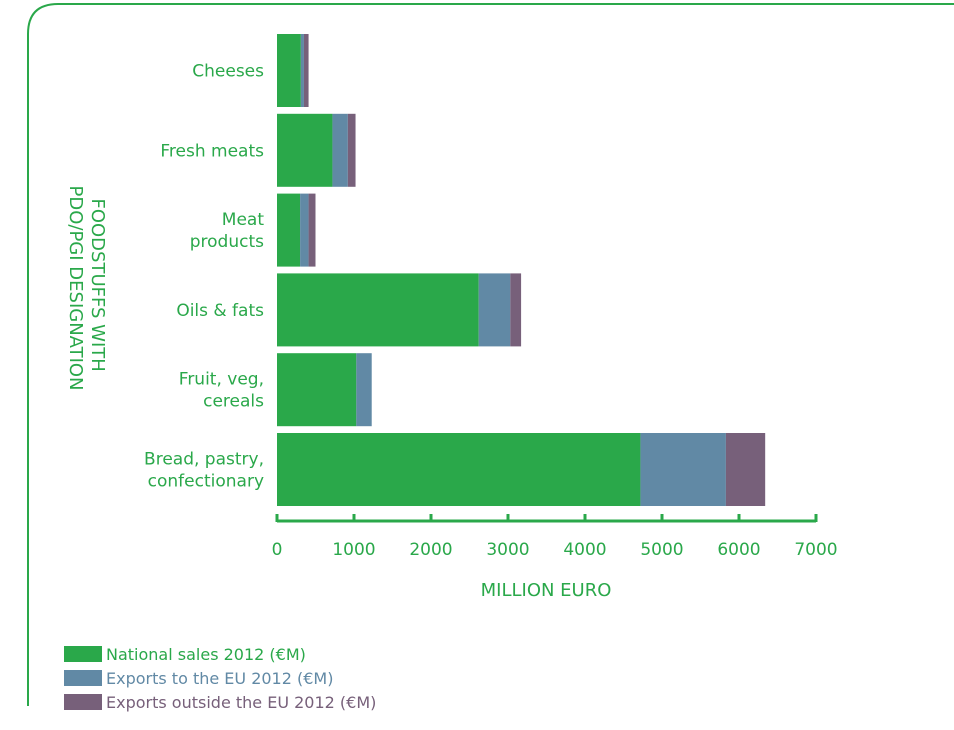  Describe the element at coordinates (241, 702) in the screenshot. I see `legend-label: Exports outside the EU 2012 (€M)` at that location.